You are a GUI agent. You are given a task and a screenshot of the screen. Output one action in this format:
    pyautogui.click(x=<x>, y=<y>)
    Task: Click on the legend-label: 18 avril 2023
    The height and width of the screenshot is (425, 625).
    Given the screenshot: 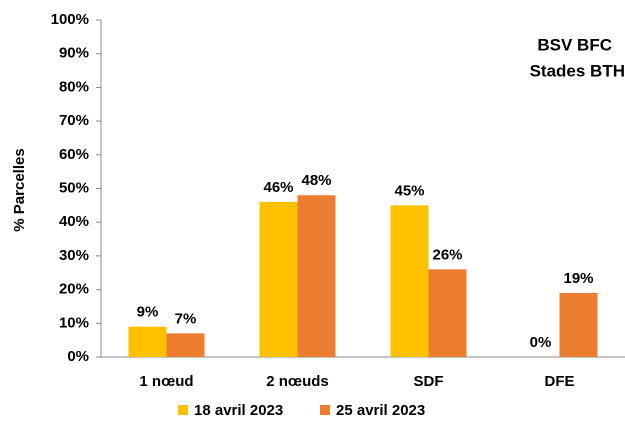 What is the action you would take?
    pyautogui.click(x=238, y=410)
    